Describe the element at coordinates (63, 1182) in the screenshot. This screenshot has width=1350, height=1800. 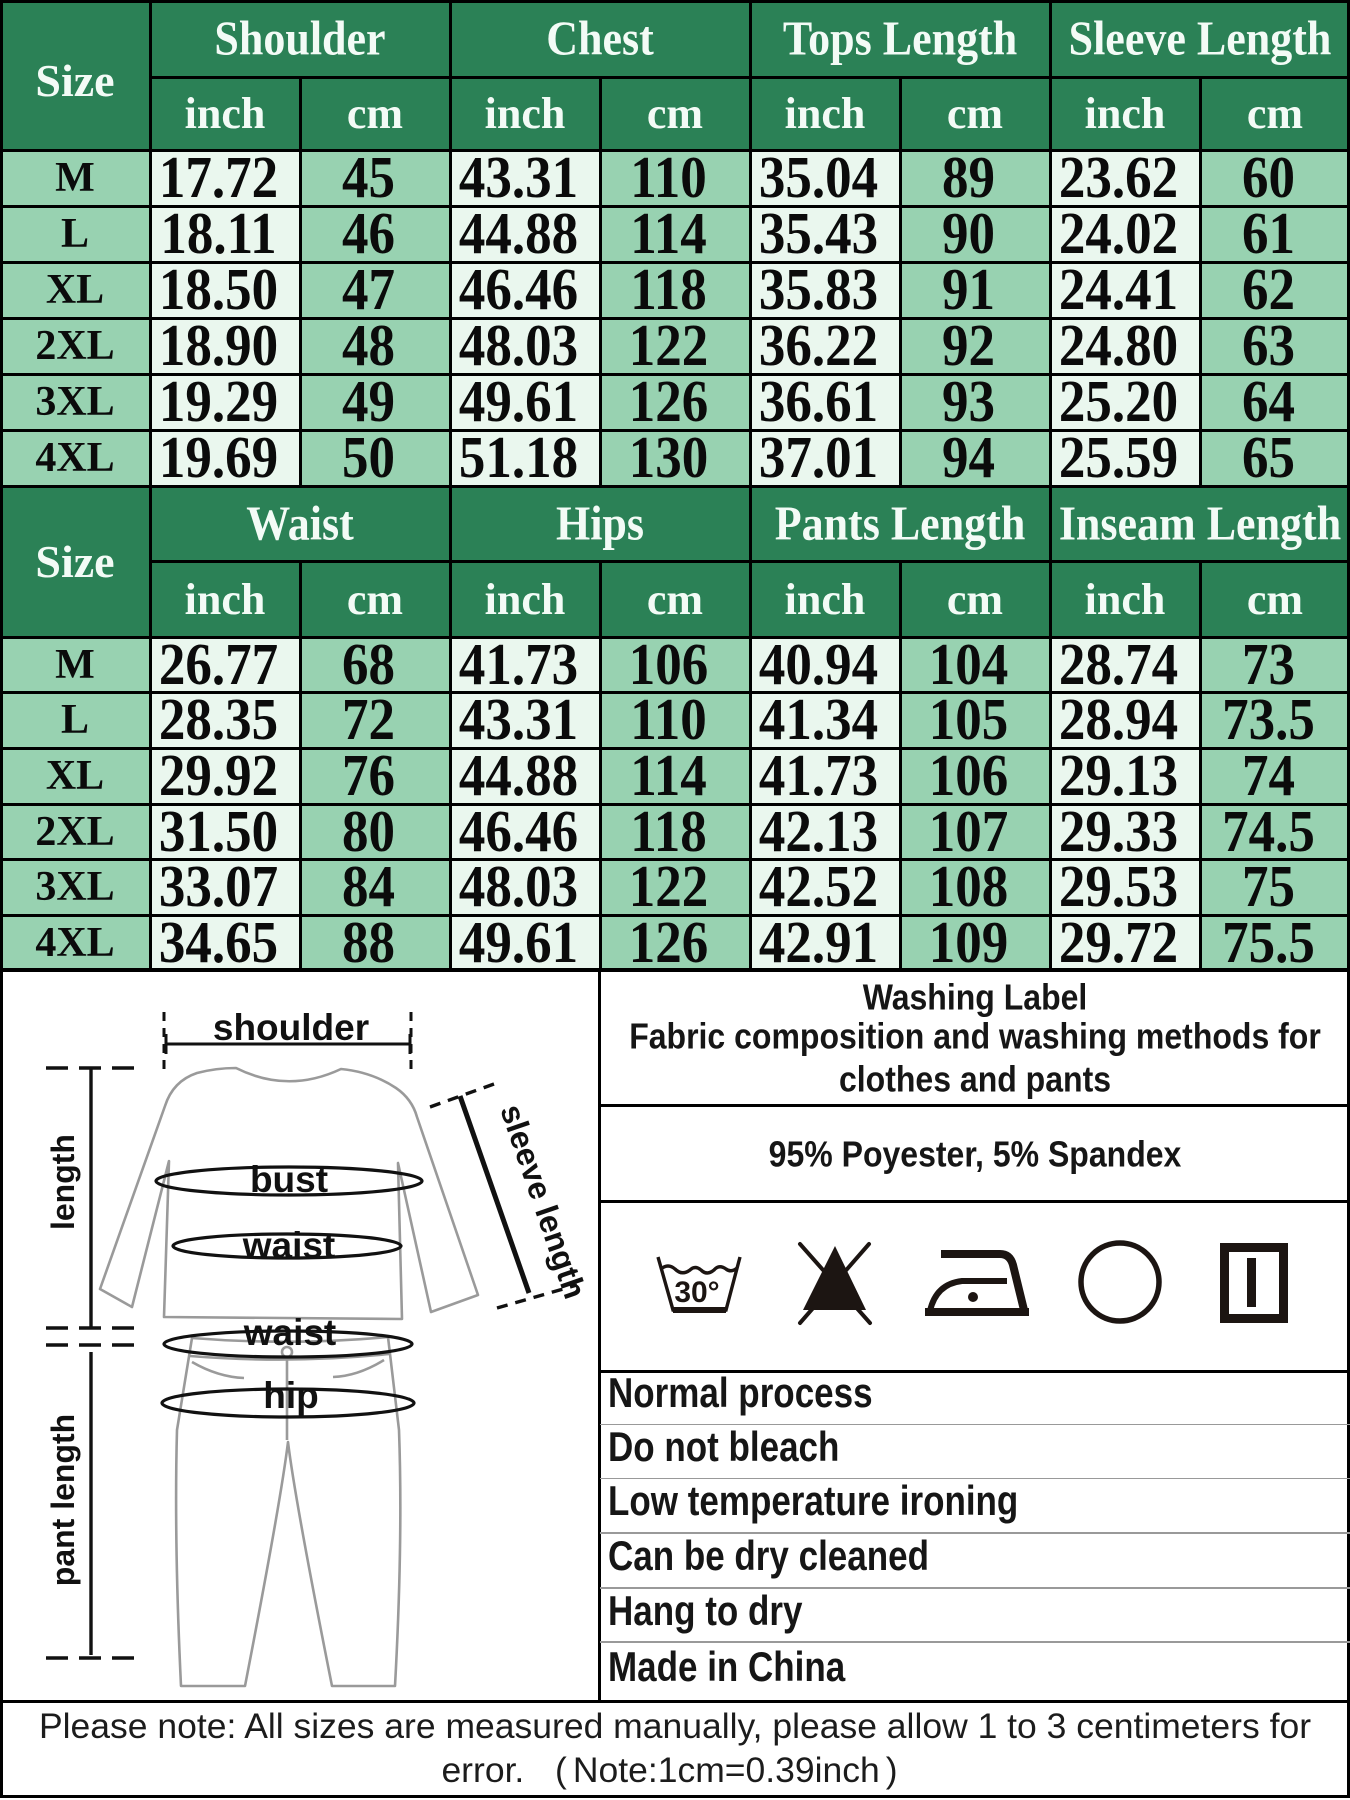
I see `svg-text: length` at that location.